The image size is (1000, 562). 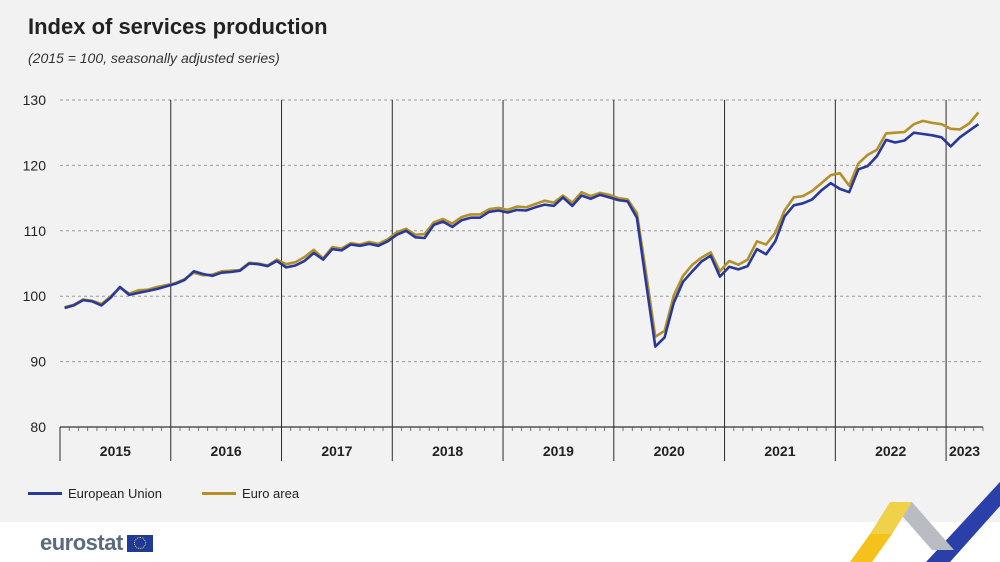 I want to click on y-tick-label: 110, so click(x=35, y=231).